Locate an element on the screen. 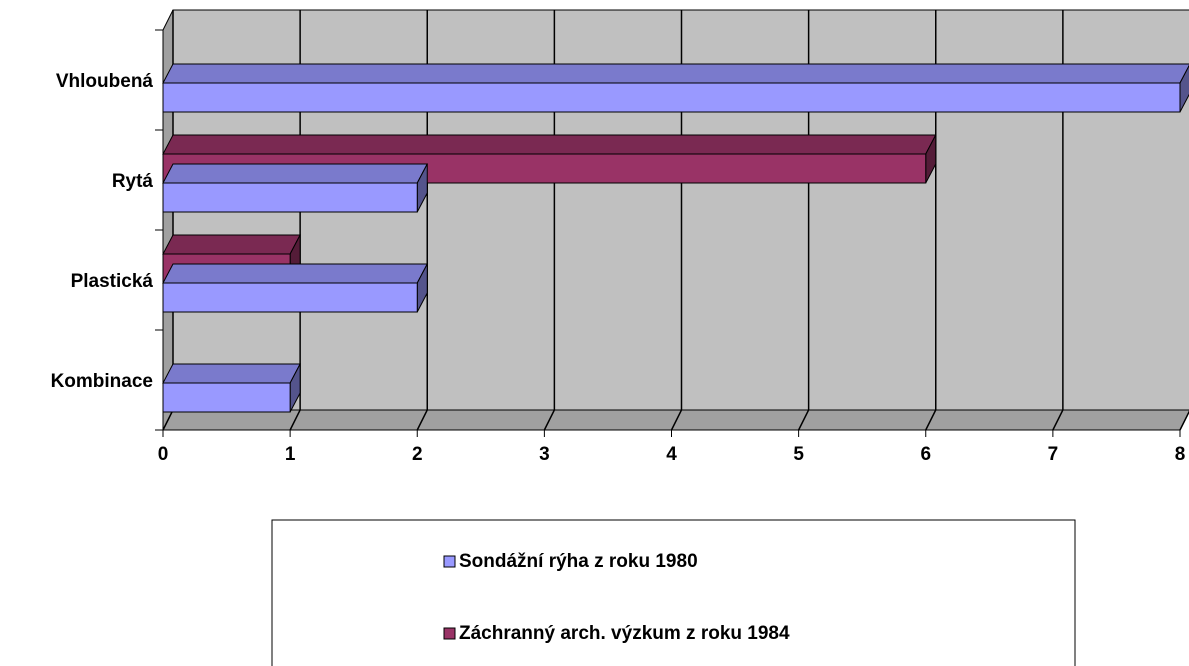 Image resolution: width=1189 pixels, height=666 pixels. y-tick-label: Vhloubená is located at coordinates (105, 81).